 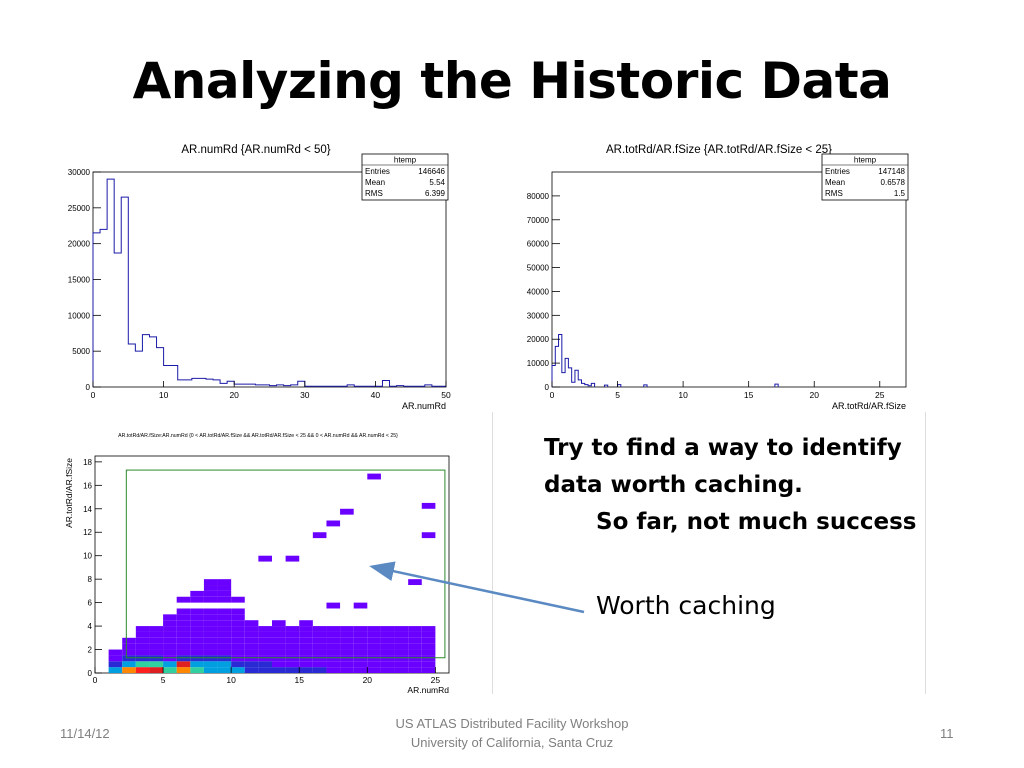 I want to click on stats-row-value: 5.54, so click(x=437, y=182).